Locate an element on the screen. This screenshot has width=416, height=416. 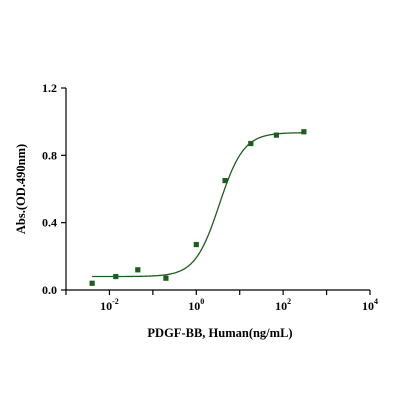
y-tick-label: 0.0 is located at coordinates (49, 290).